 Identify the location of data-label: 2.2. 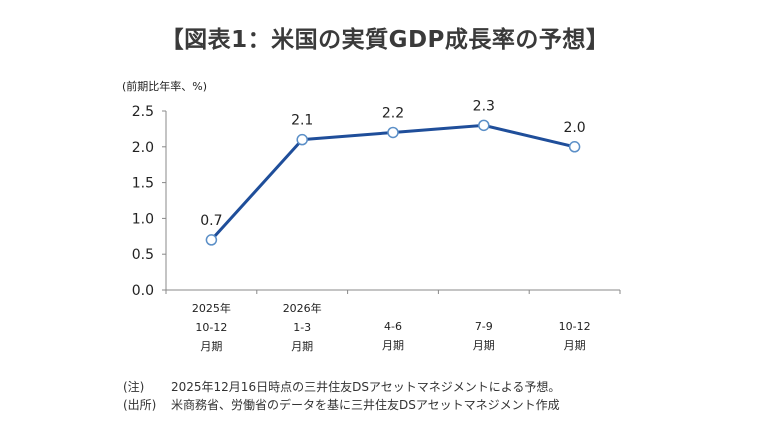
(393, 113).